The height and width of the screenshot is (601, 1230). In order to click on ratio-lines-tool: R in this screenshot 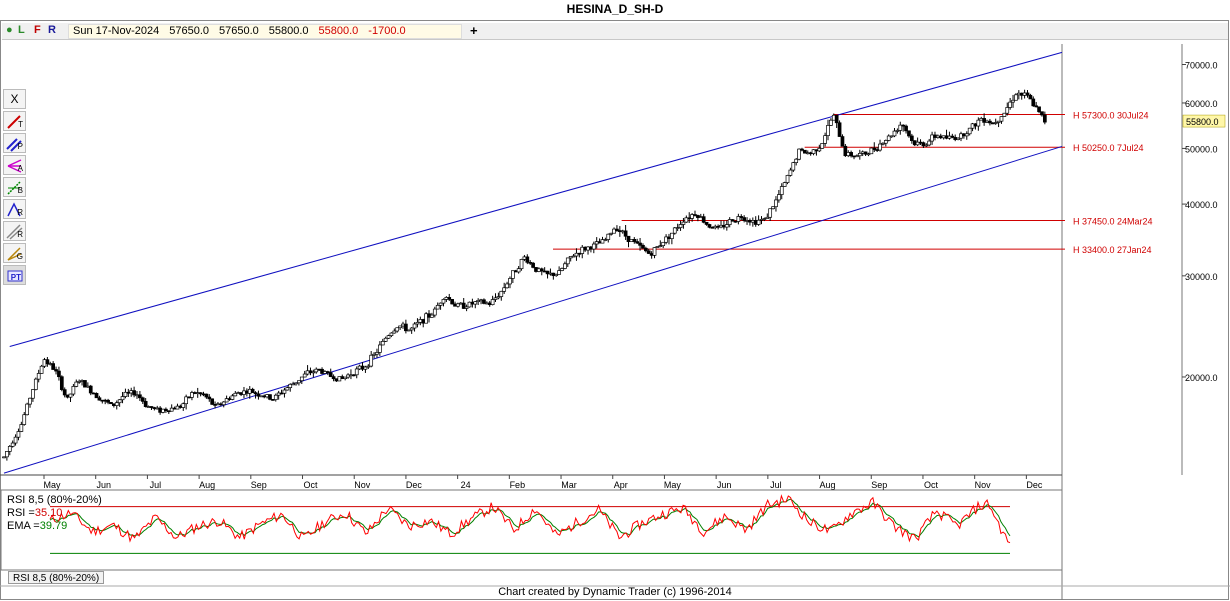, I will do `click(14, 231)`.